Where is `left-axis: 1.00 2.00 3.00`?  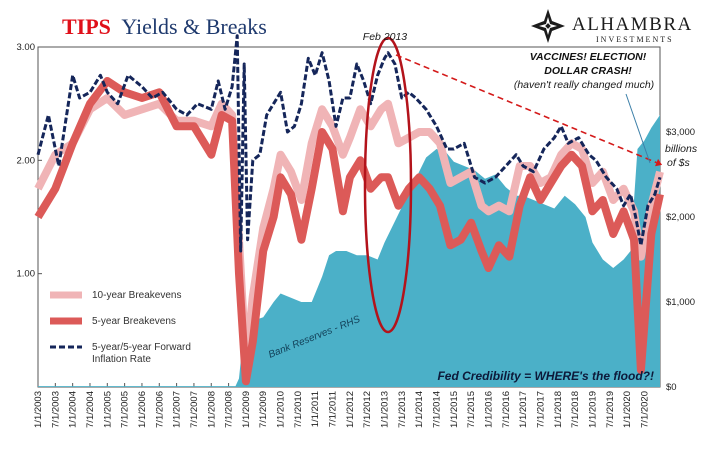
left-axis: 1.00 2.00 3.00 is located at coordinates (29, 161).